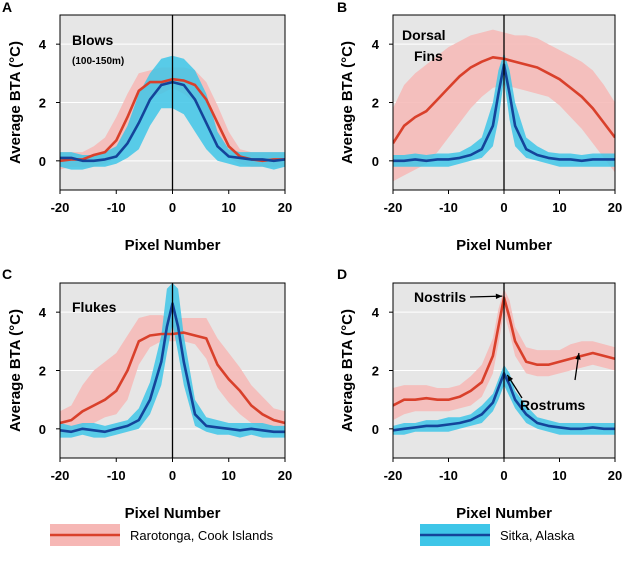  I want to click on legend-item-rarotonga: Rarotonga, Cook Islands, so click(162, 535).